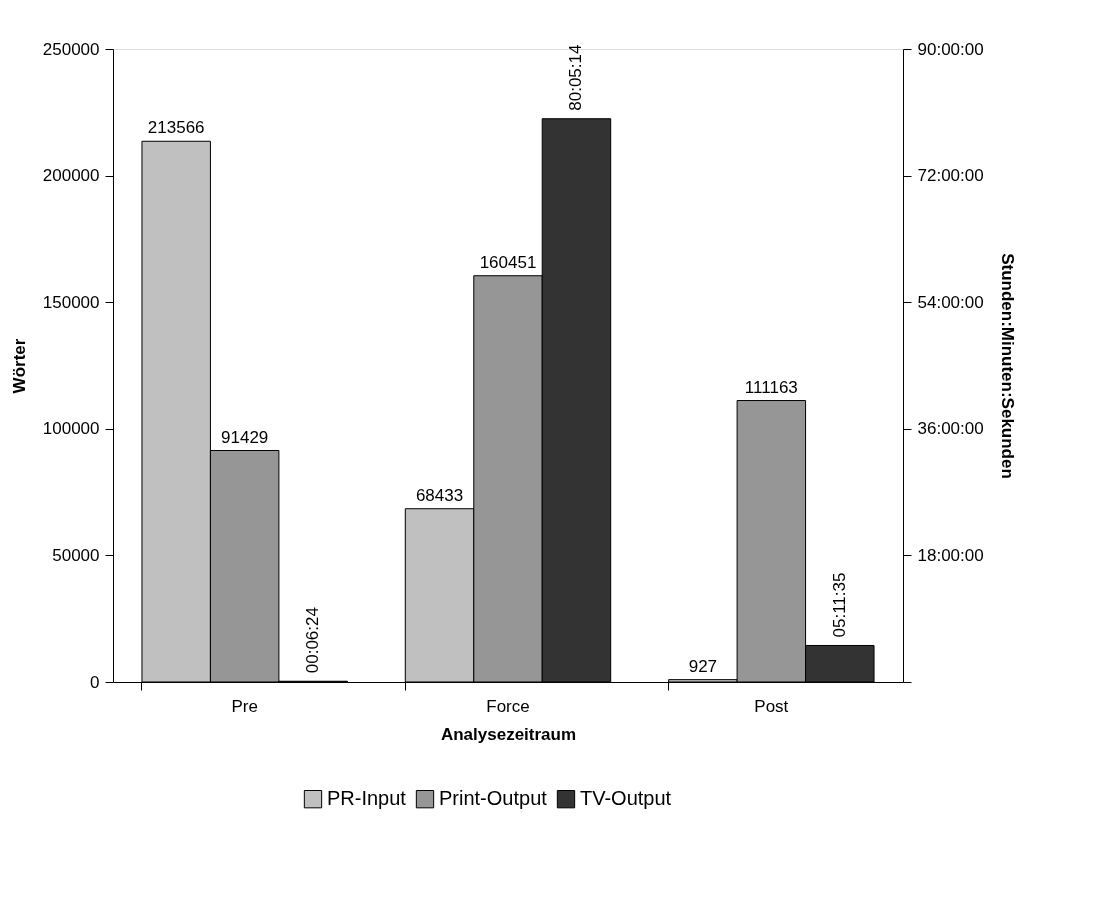 The image size is (1105, 911). Describe the element at coordinates (71, 429) in the screenshot. I see `y-tick-label: 100000` at that location.